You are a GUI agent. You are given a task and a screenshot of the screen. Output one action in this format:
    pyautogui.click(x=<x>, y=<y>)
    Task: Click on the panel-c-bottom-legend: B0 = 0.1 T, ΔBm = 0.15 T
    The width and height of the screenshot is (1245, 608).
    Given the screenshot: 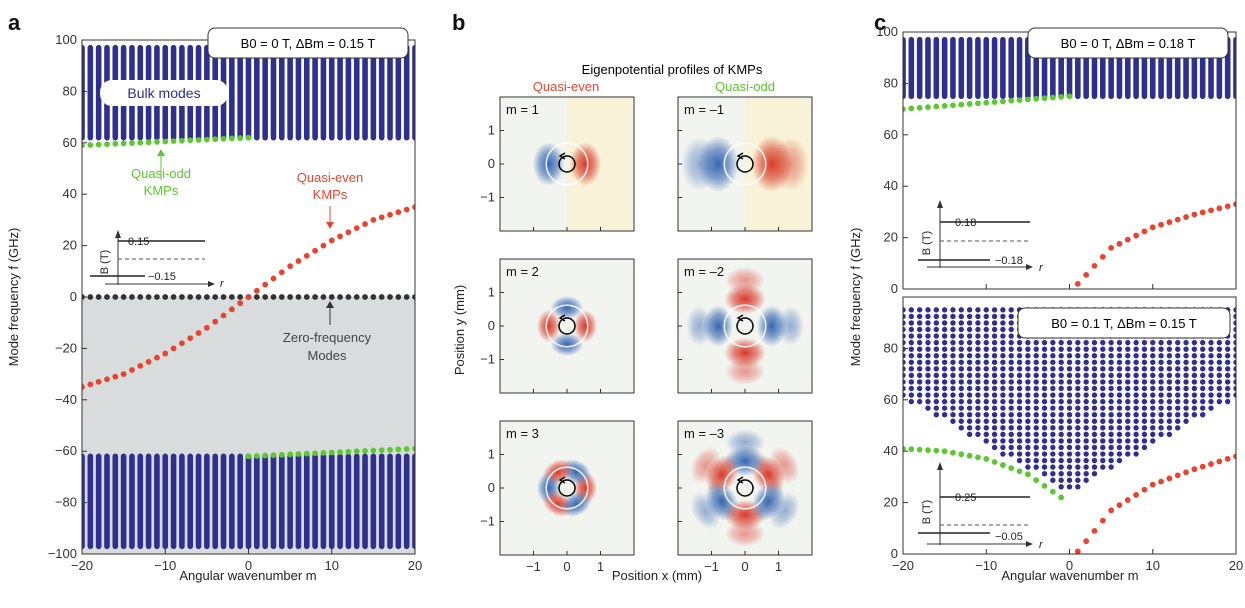 What is the action you would take?
    pyautogui.click(x=1124, y=323)
    